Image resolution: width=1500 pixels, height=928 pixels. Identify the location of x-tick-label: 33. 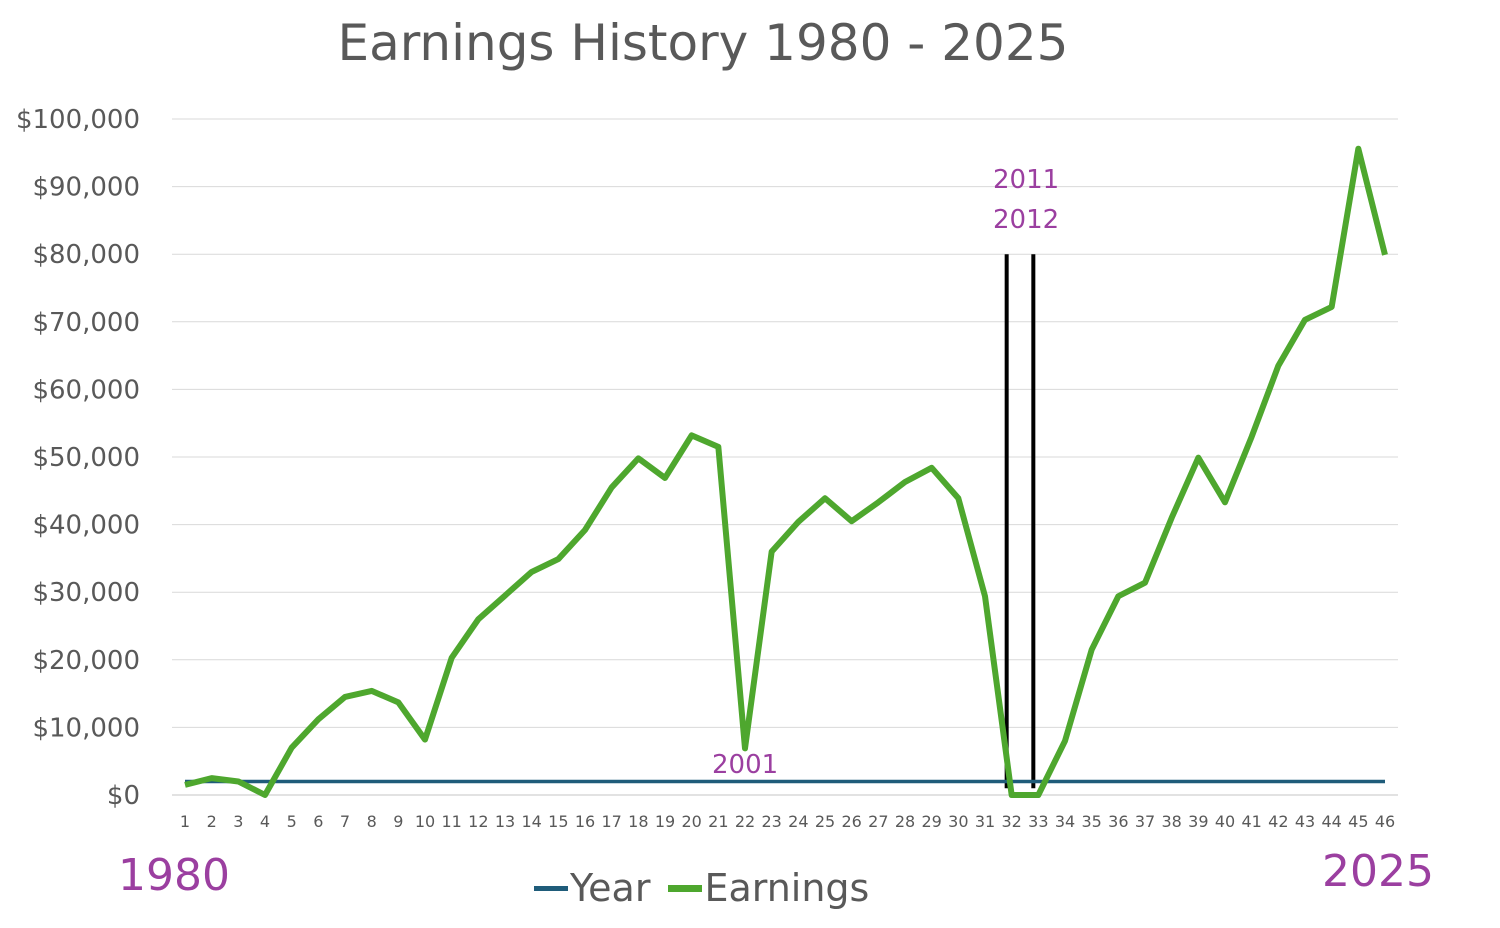
(1038, 821).